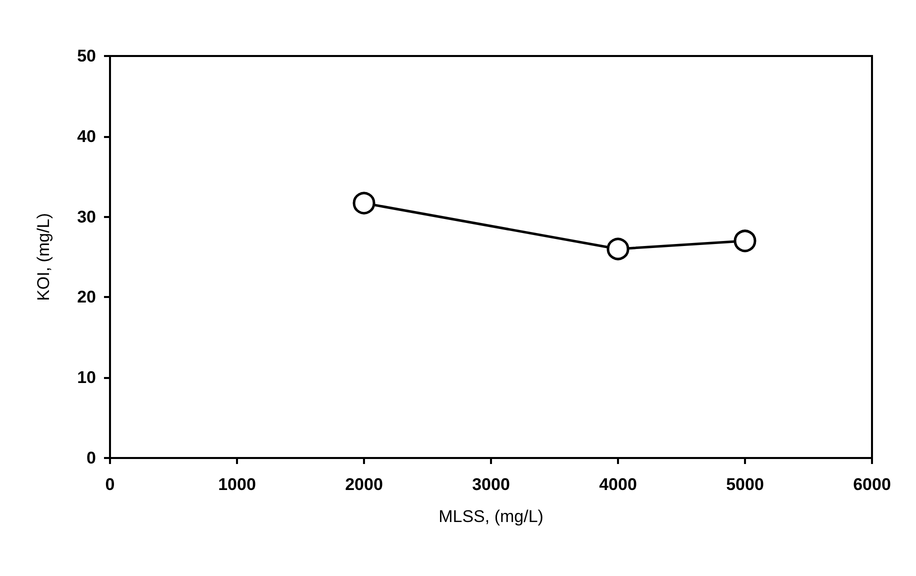 The image size is (916, 576). What do you see at coordinates (237, 484) in the screenshot?
I see `x-tick-label: 1000` at bounding box center [237, 484].